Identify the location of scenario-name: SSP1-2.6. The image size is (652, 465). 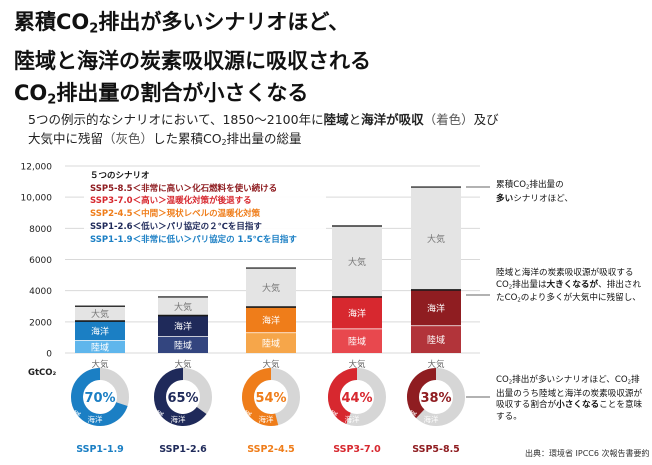
(183, 449).